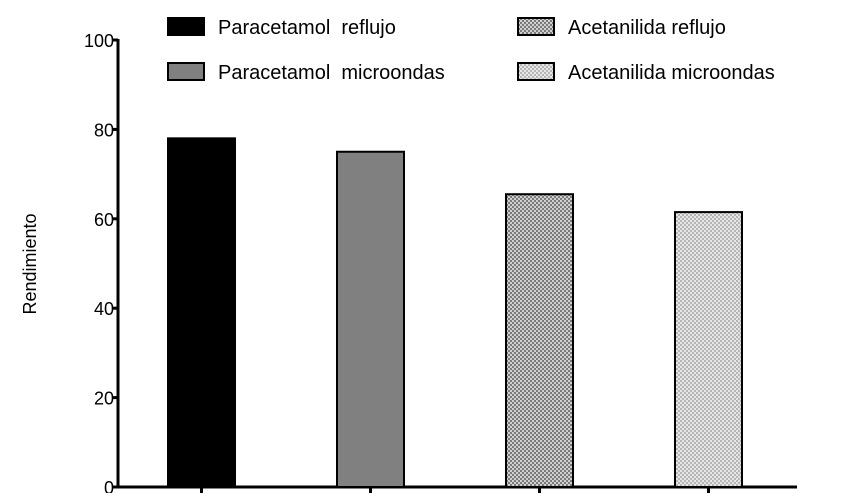  Describe the element at coordinates (99, 41) in the screenshot. I see `y-tick-label: 100` at that location.